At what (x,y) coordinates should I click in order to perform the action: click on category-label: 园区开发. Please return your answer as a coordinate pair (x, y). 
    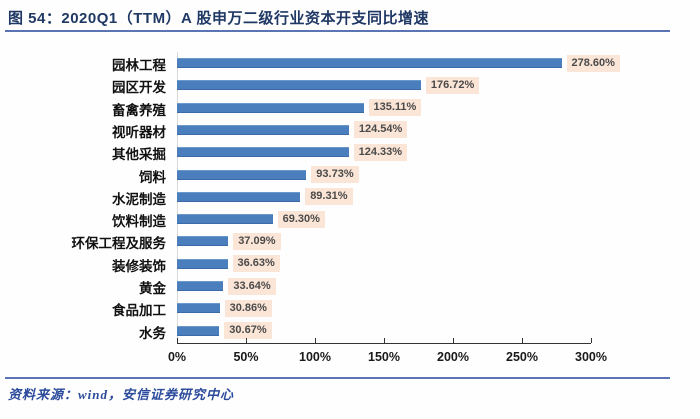
    Looking at the image, I should click on (139, 88).